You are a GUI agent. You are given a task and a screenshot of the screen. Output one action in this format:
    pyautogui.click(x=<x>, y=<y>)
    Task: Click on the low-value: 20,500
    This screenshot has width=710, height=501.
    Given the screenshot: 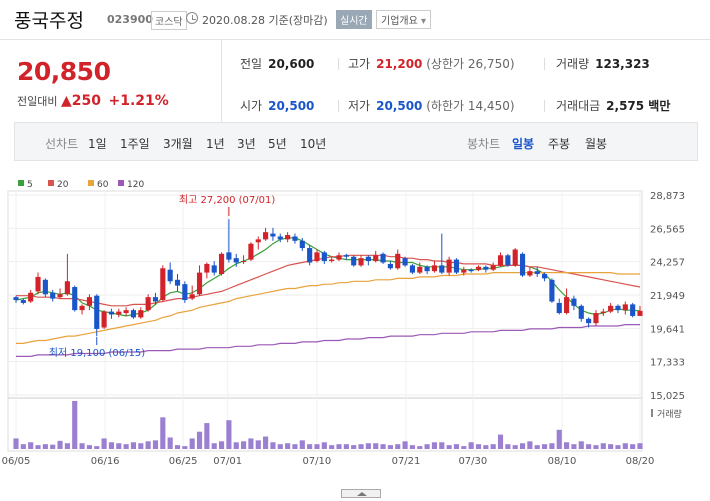 What is the action you would take?
    pyautogui.click(x=399, y=106)
    